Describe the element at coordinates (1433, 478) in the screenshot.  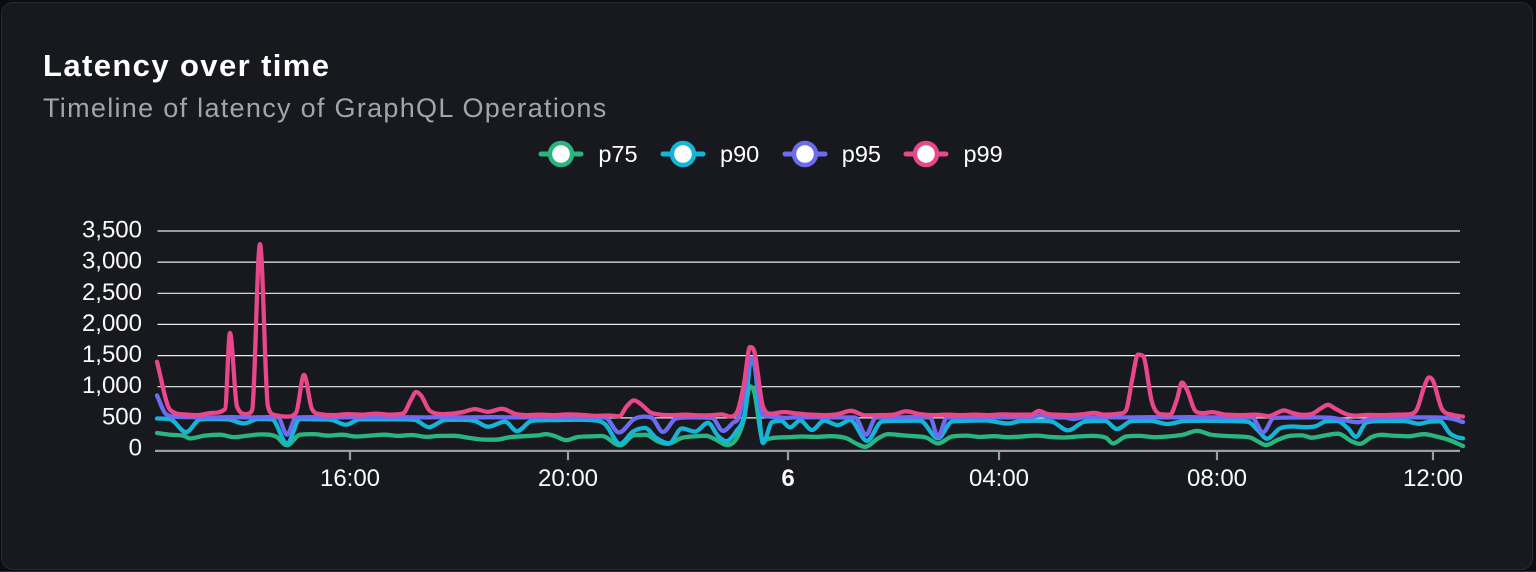
I see `svg-text: 12:00` at that location.